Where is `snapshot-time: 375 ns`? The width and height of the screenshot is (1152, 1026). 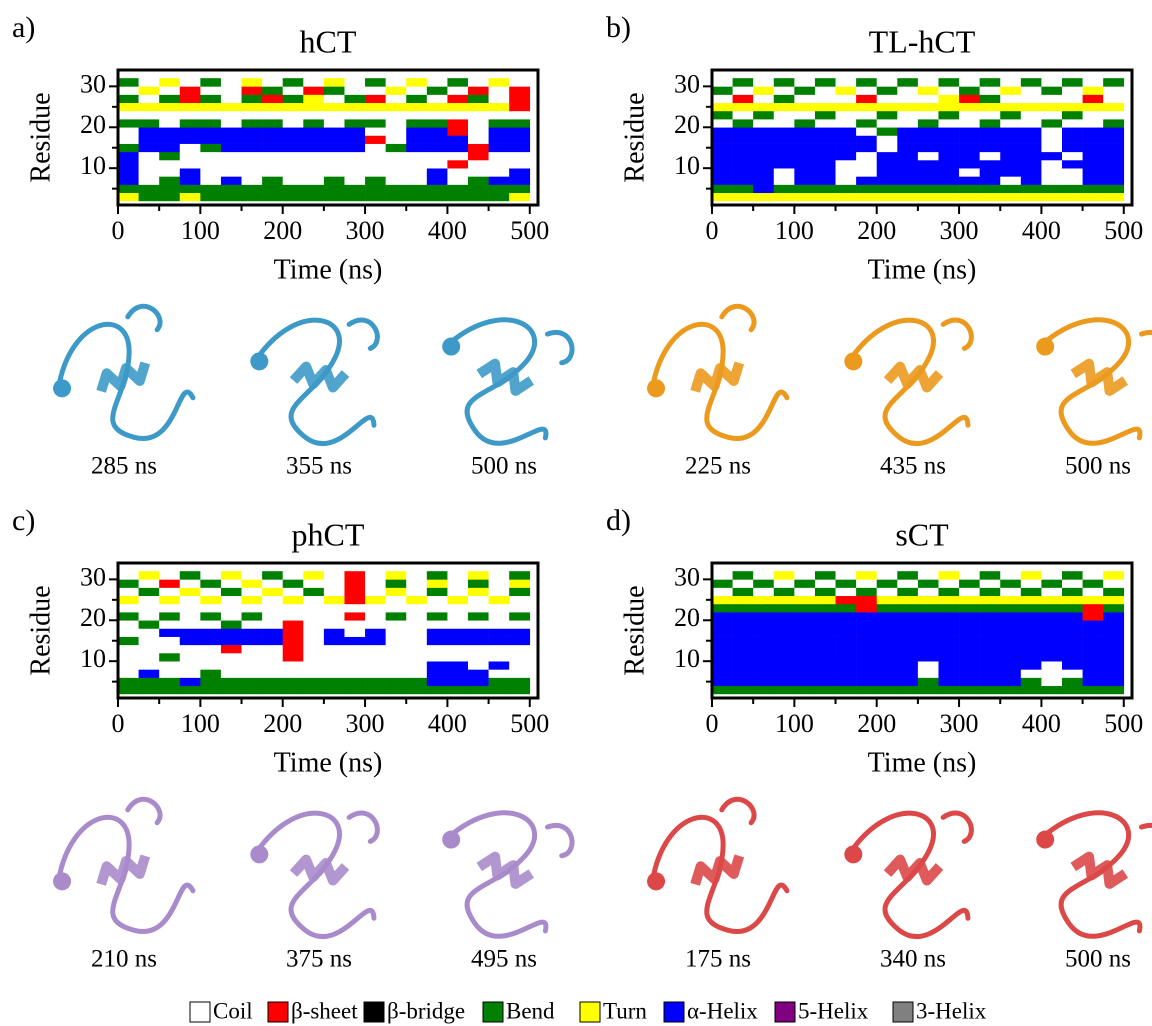
snapshot-time: 375 ns is located at coordinates (319, 959).